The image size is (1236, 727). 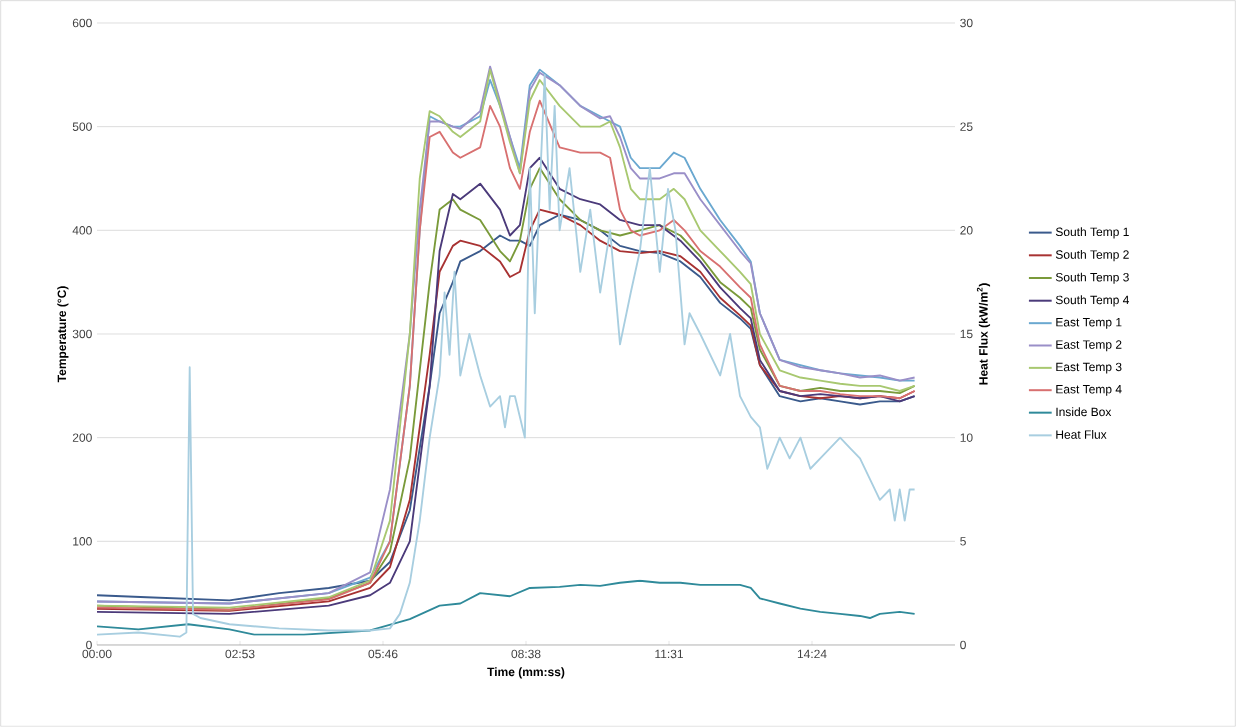 I want to click on legend-label: East Temp 1, so click(x=1089, y=323).